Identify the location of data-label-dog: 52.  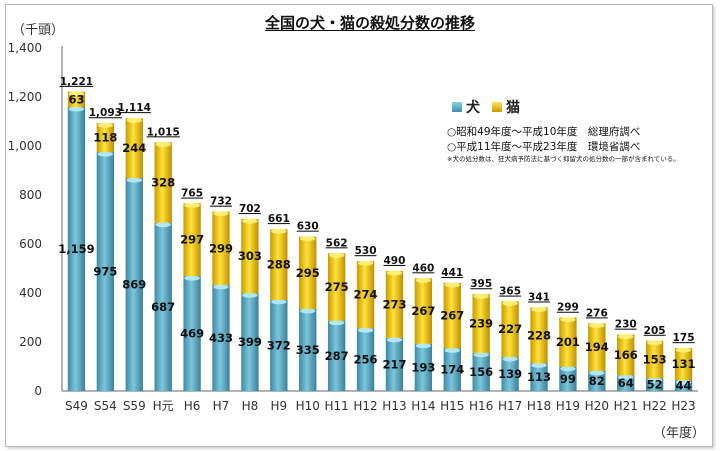
(655, 385).